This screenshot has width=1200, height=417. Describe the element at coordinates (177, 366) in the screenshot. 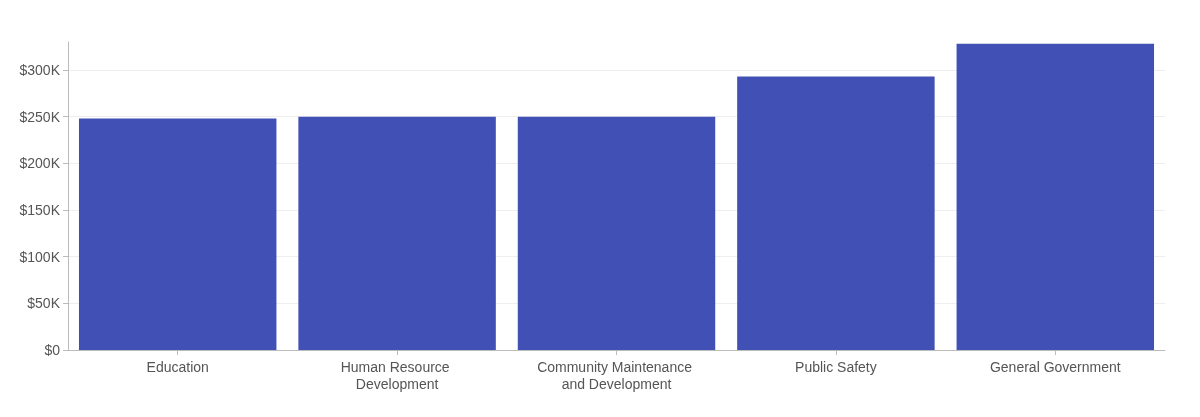

I see `x-tick-label: Education` at that location.